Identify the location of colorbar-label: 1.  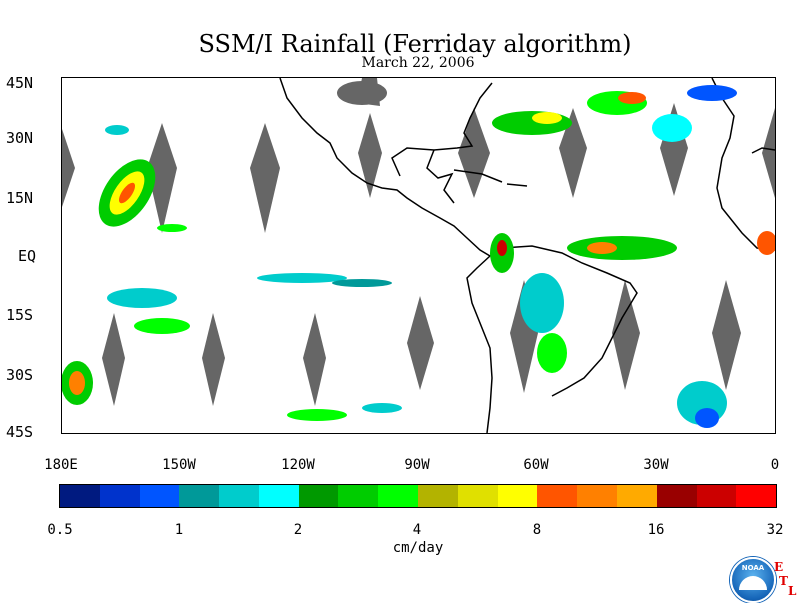
(179, 530).